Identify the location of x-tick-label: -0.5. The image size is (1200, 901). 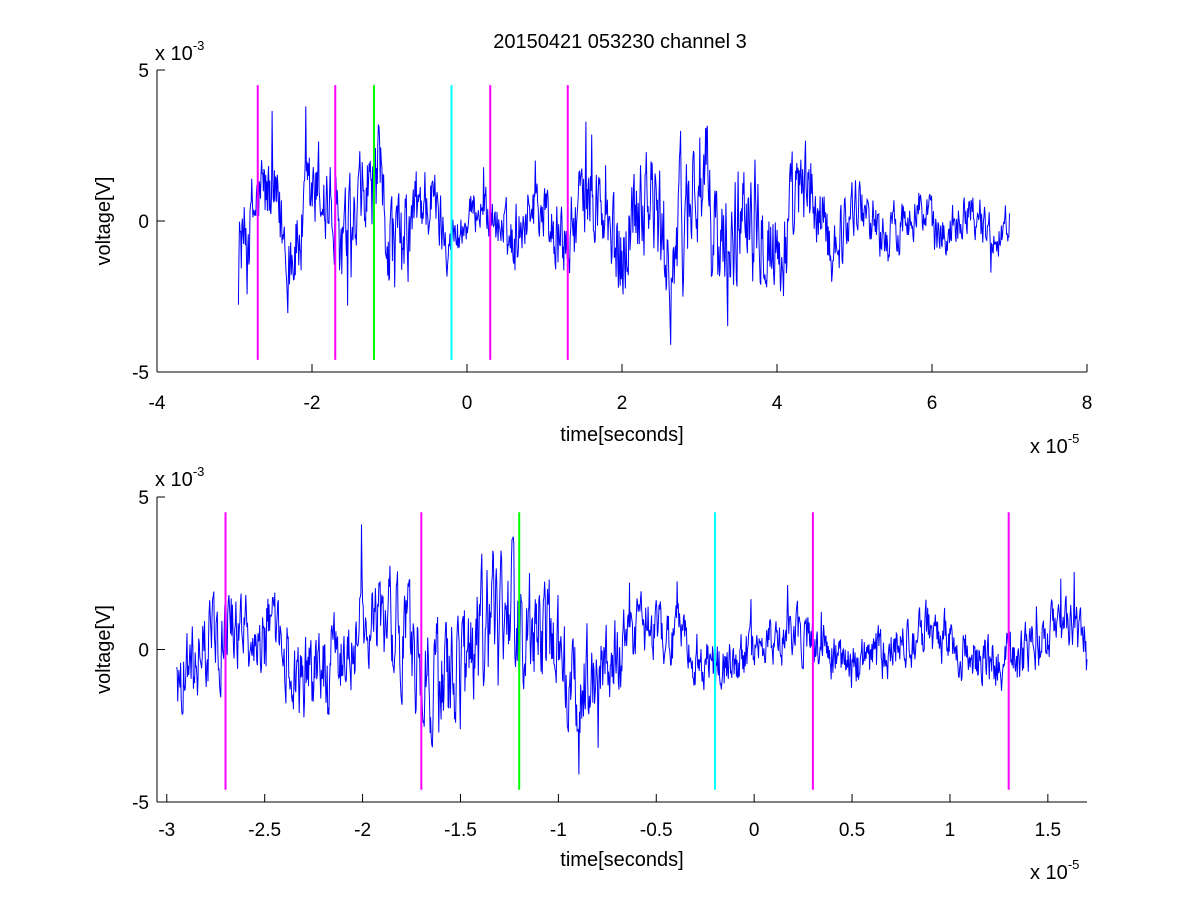
(656, 830).